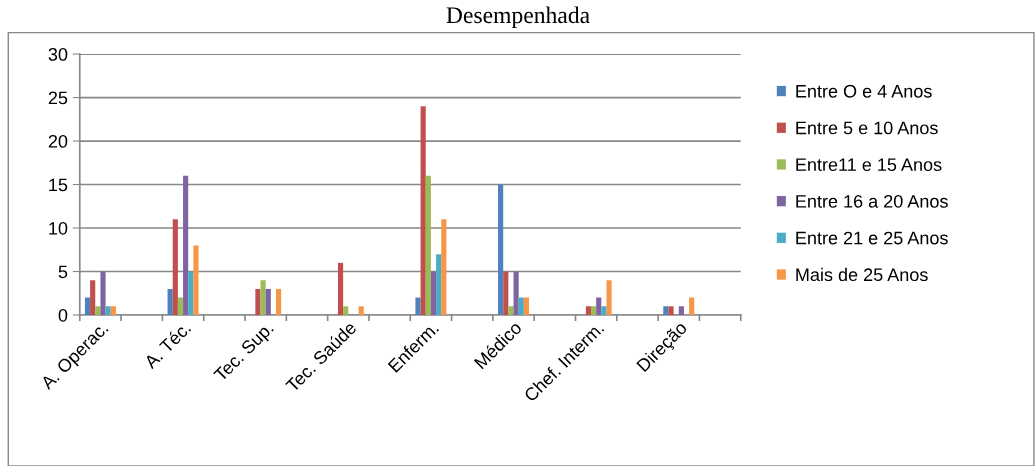 Image resolution: width=1036 pixels, height=466 pixels. Describe the element at coordinates (872, 201) in the screenshot. I see `legend-label: Entre 16 a 20 Anos` at that location.